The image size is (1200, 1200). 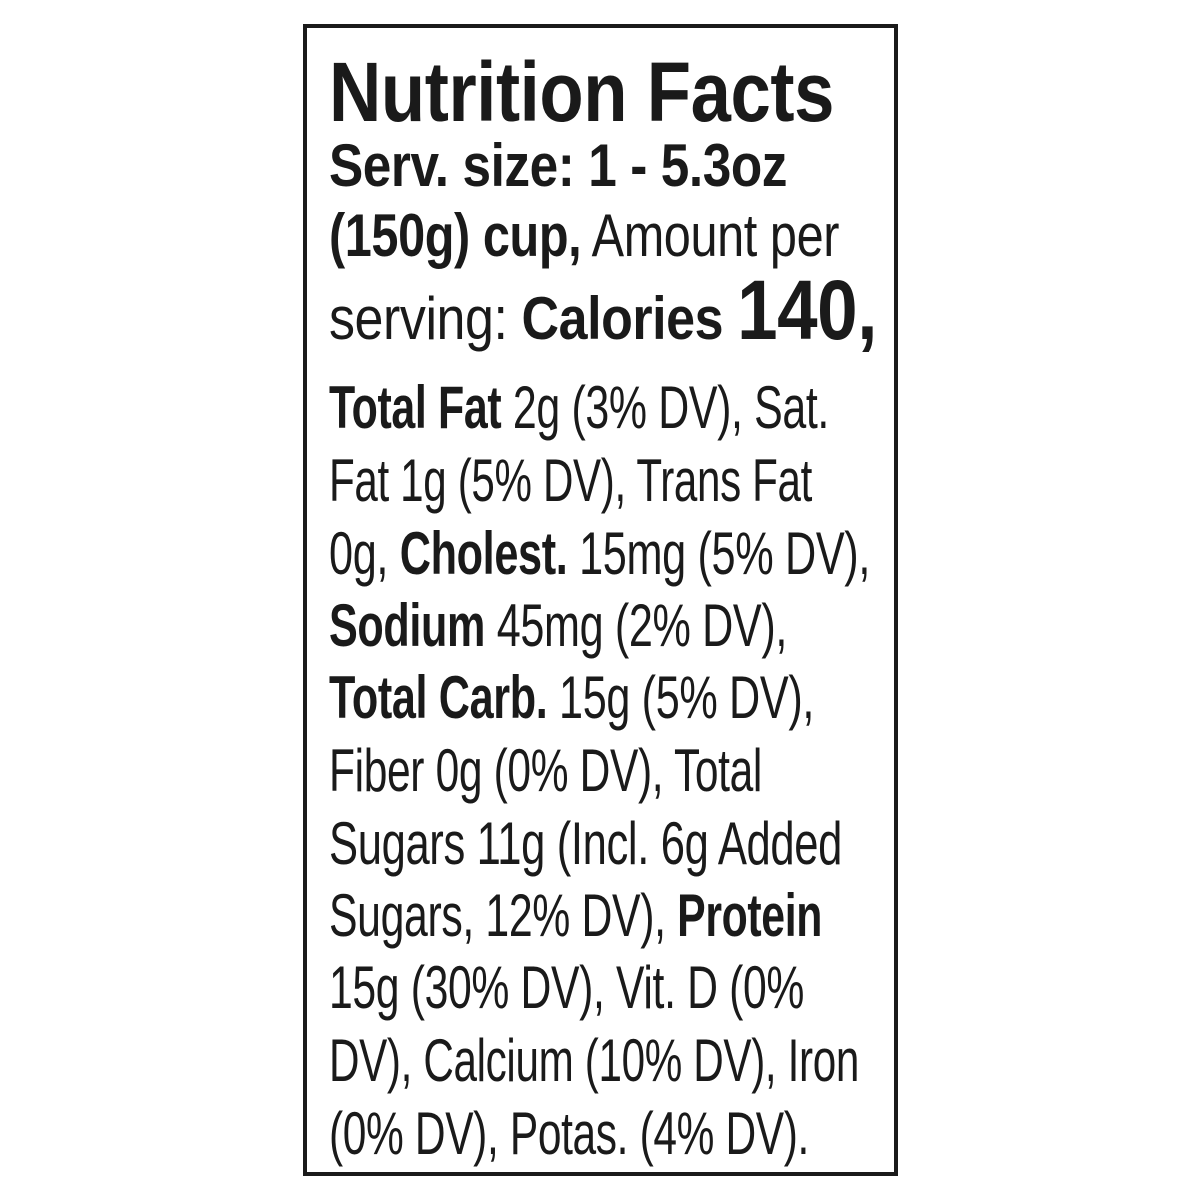 I want to click on nutrient-name: Protein, so click(x=749, y=915).